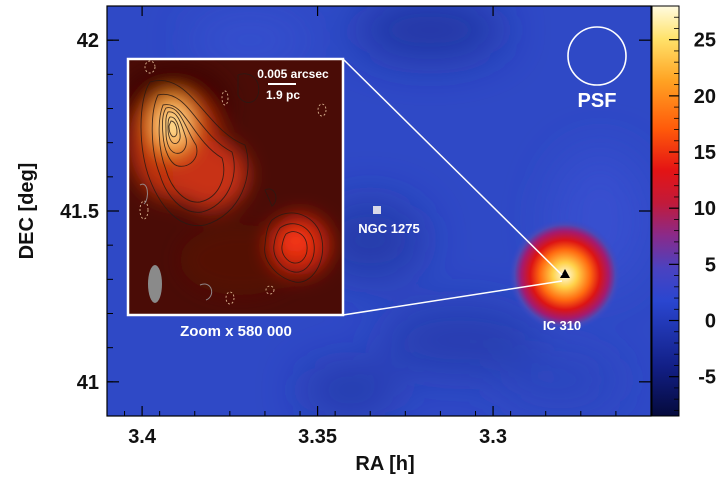  What do you see at coordinates (317, 437) in the screenshot?
I see `x-tick-label: 3.35` at bounding box center [317, 437].